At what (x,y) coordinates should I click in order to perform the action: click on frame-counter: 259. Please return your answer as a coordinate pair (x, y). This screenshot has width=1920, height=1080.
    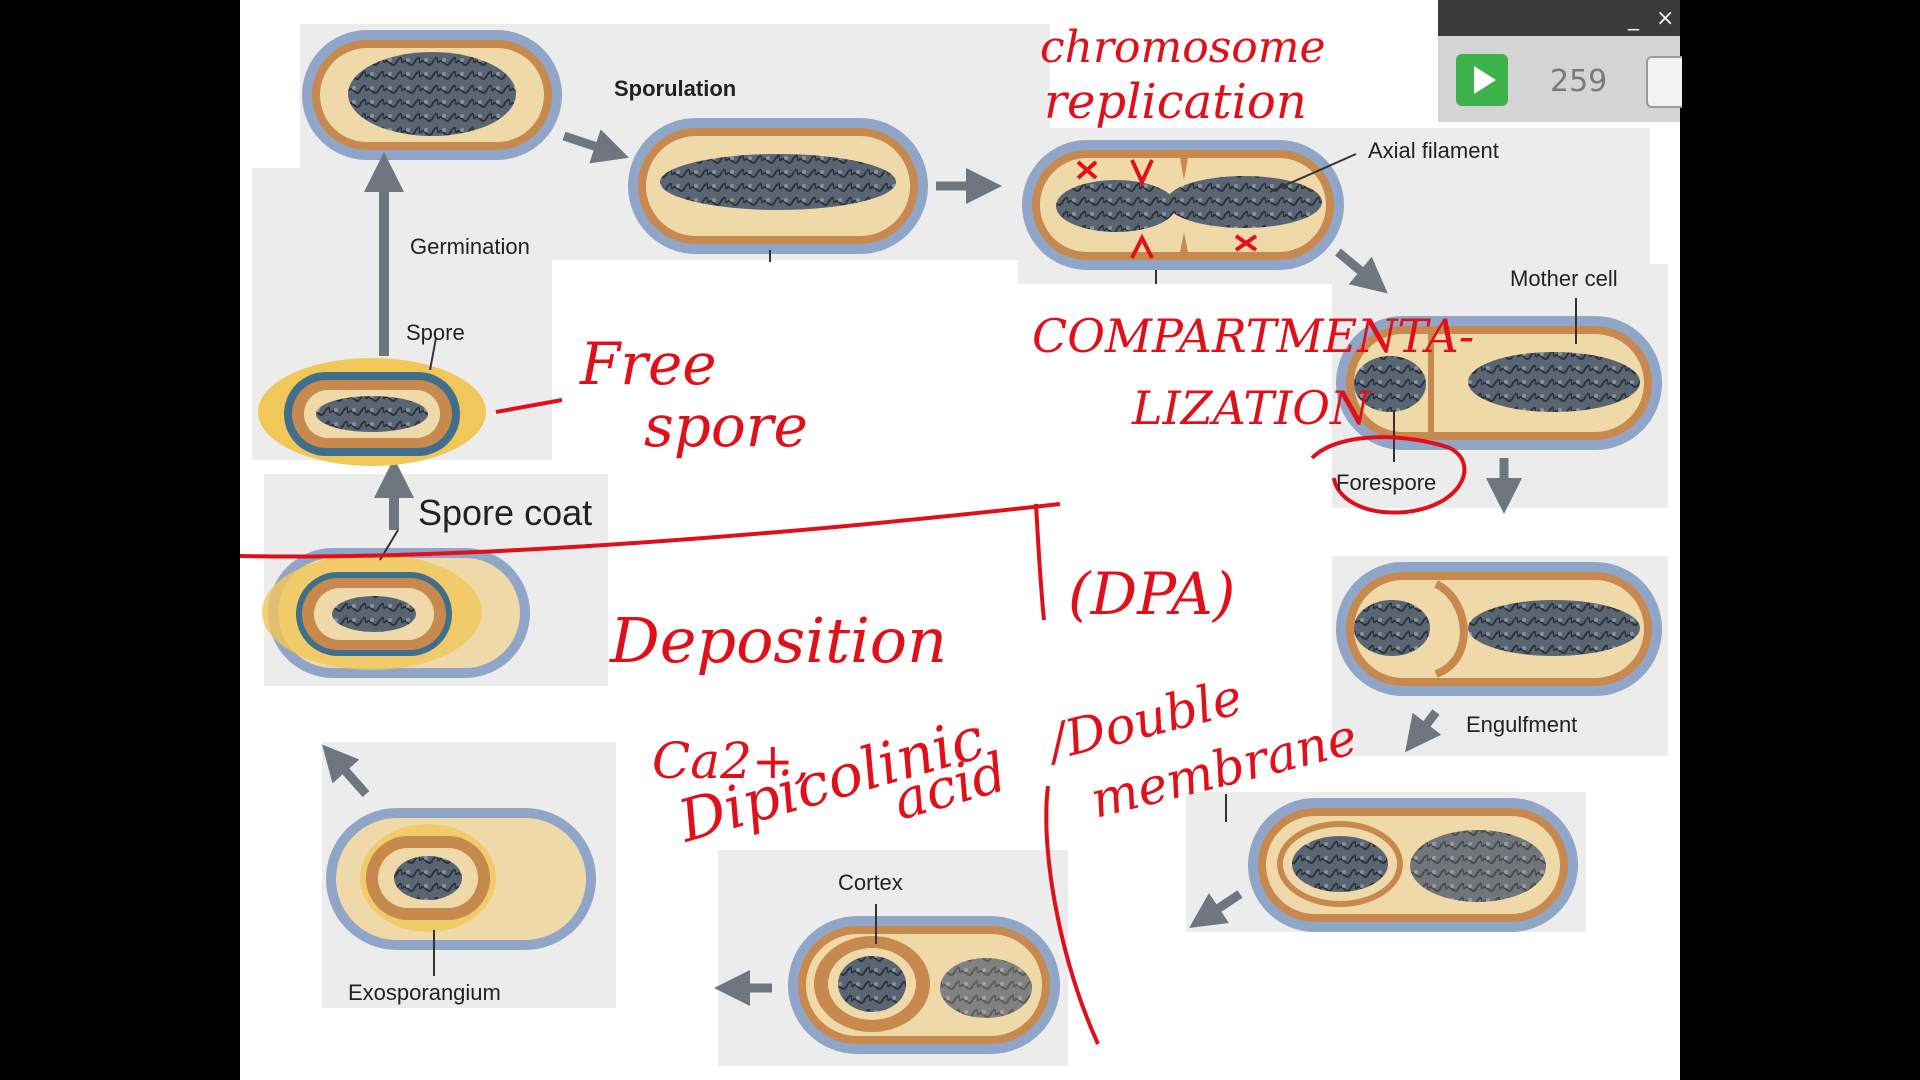
    Looking at the image, I should click on (1579, 81).